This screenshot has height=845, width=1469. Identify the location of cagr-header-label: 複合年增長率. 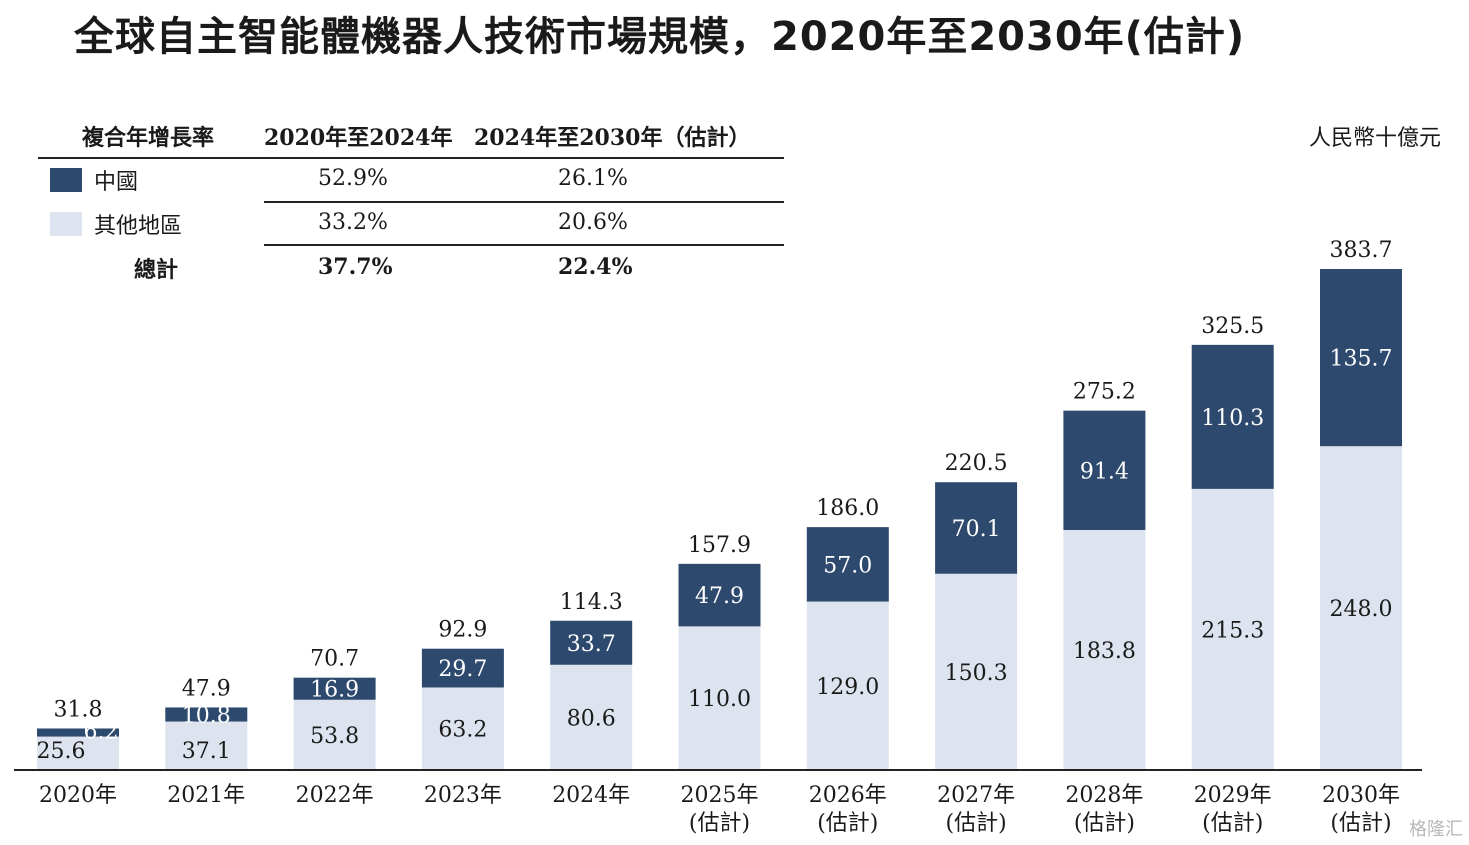
(148, 138).